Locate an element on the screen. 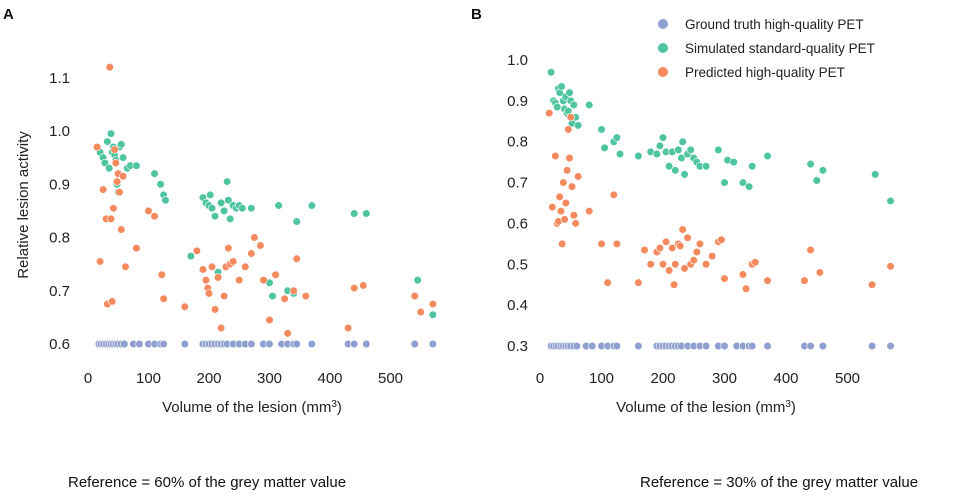  panel-a-ytick-label: 0.9 is located at coordinates (59, 184).